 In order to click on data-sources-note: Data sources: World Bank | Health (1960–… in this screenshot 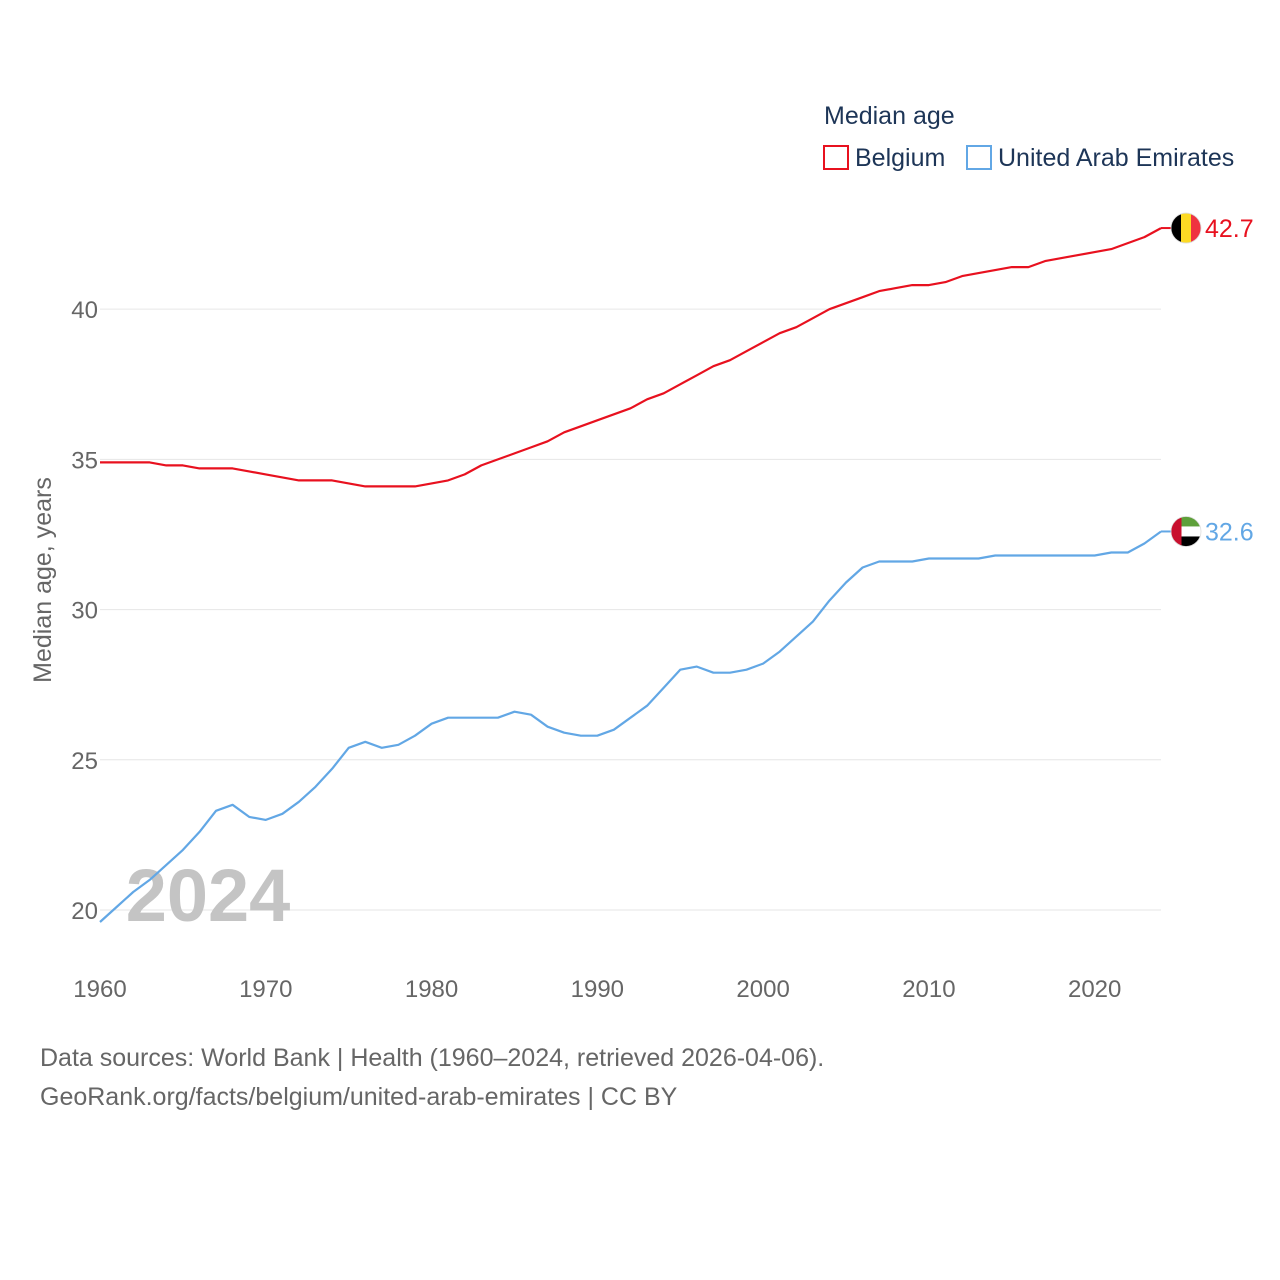, I will do `click(432, 1058)`.